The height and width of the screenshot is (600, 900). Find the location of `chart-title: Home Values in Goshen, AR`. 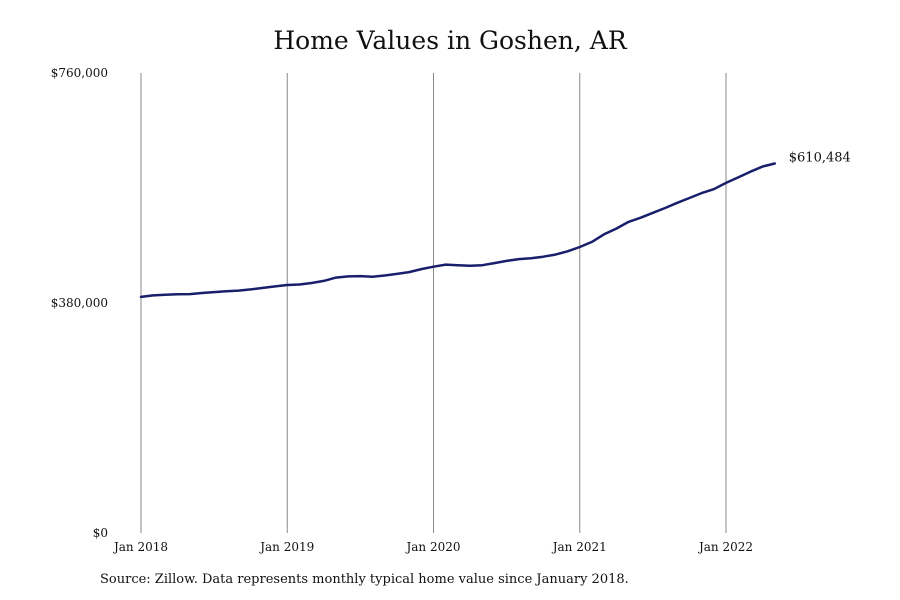

chart-title: Home Values in Goshen, AR is located at coordinates (450, 40).